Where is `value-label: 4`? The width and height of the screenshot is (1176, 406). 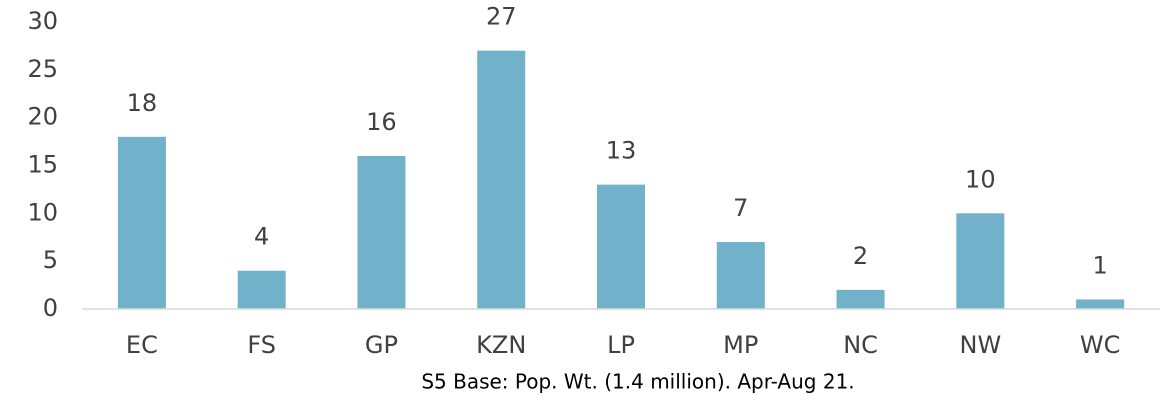
value-label: 4 is located at coordinates (261, 237).